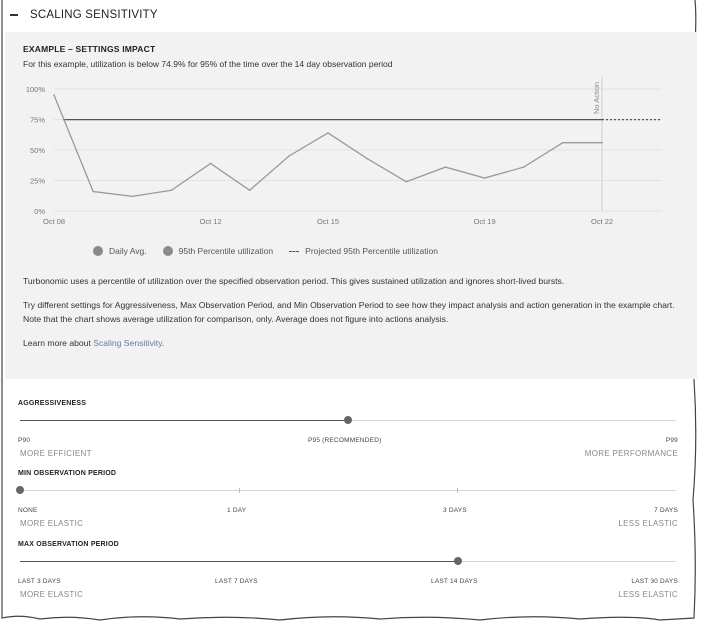  I want to click on aggressiveness-slider, so click(348, 420).